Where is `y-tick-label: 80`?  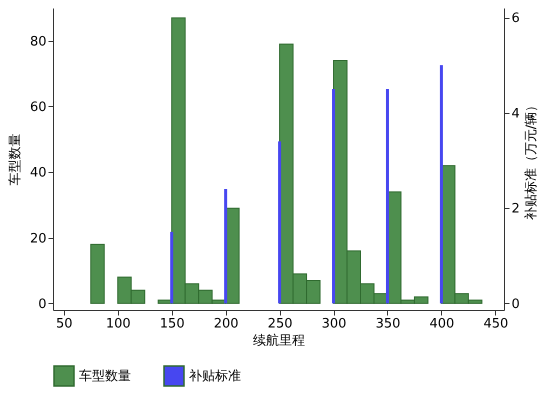 y-tick-label: 80 is located at coordinates (38, 42).